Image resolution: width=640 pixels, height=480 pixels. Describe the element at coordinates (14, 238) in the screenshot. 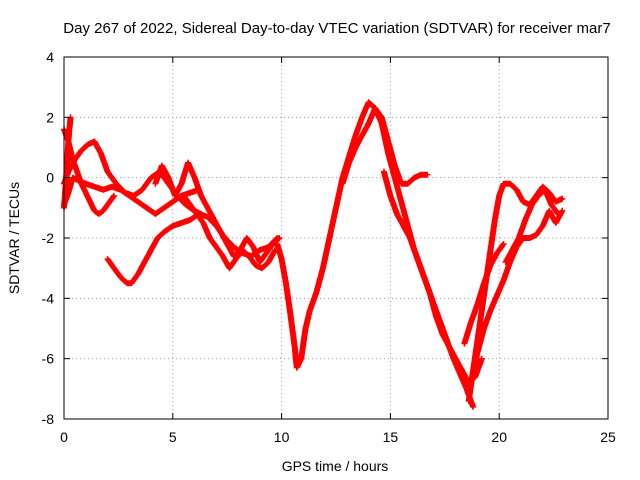

I see `y-axis-label: SDTVAR / TECUs` at that location.